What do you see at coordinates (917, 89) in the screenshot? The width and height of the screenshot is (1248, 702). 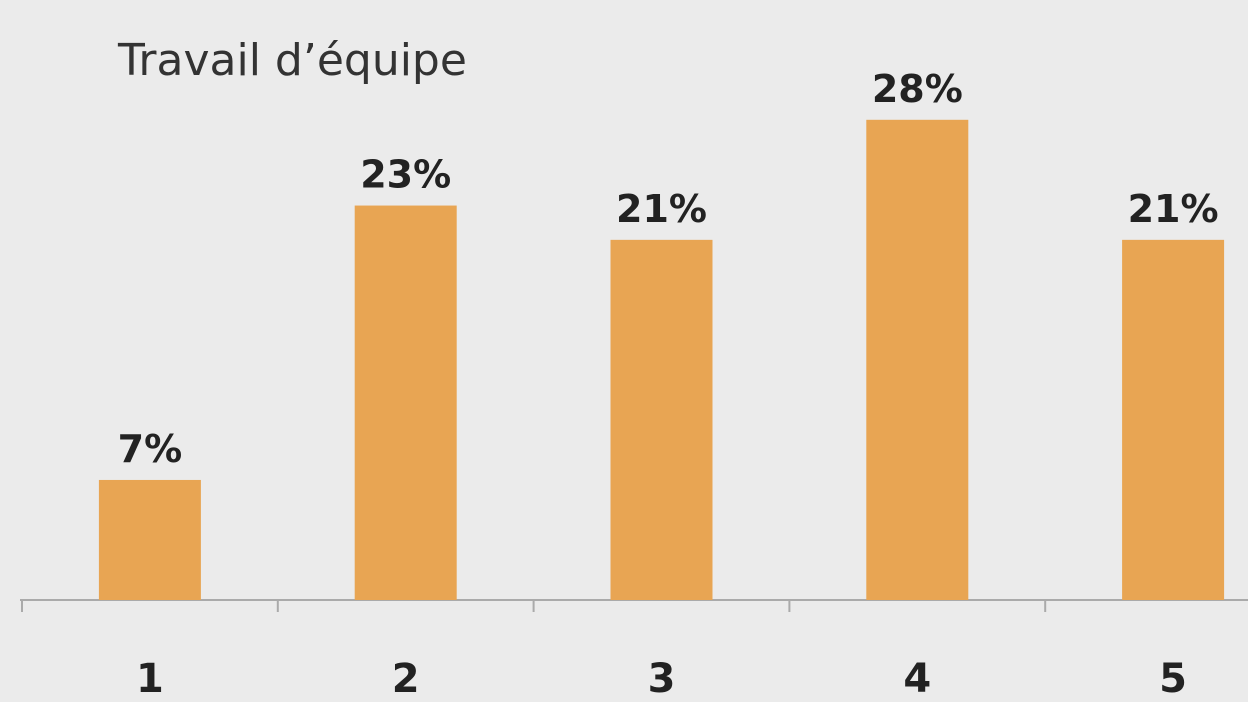 I see `data-label: 28%` at bounding box center [917, 89].